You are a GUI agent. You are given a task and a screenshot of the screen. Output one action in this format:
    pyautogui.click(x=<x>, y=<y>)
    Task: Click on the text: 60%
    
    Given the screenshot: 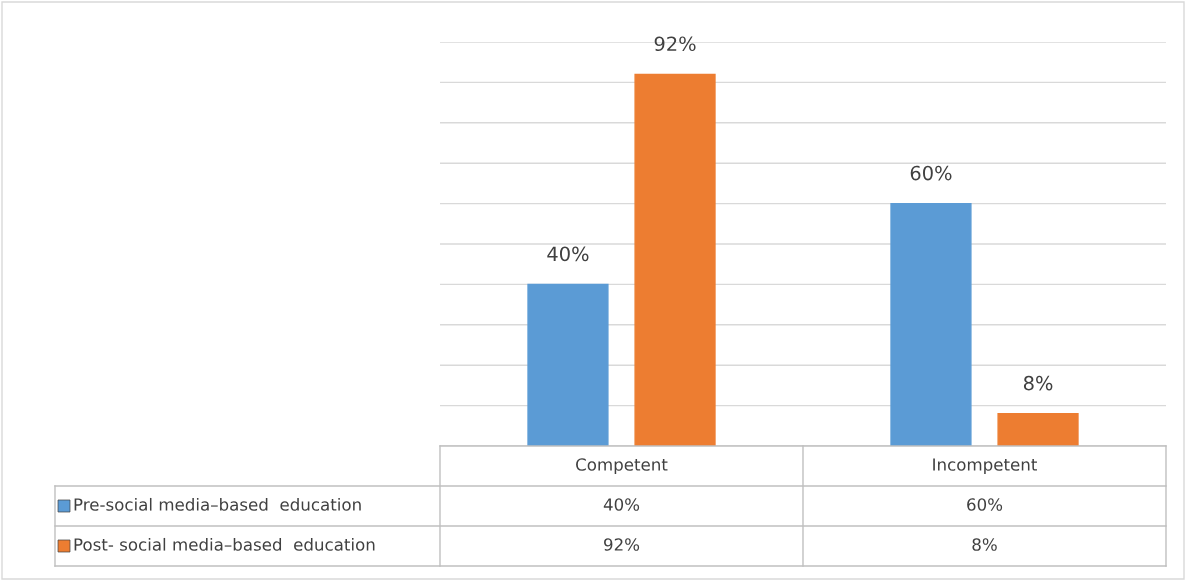 What is the action you would take?
    pyautogui.click(x=931, y=173)
    